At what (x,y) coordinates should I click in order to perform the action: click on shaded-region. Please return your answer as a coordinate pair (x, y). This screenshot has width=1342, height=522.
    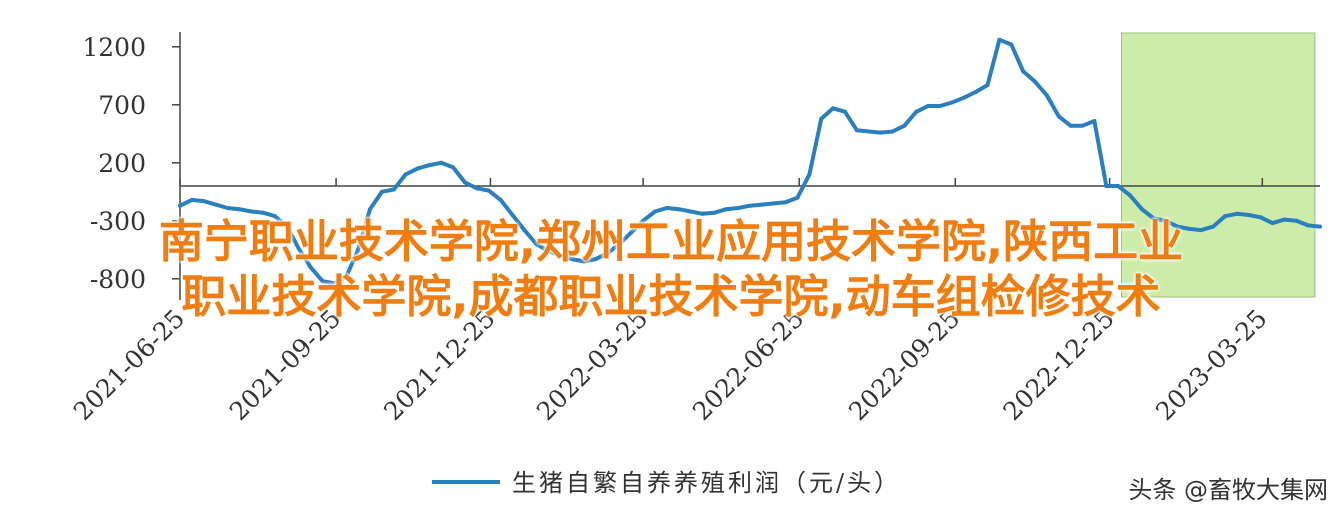
    Looking at the image, I should click on (1218, 165).